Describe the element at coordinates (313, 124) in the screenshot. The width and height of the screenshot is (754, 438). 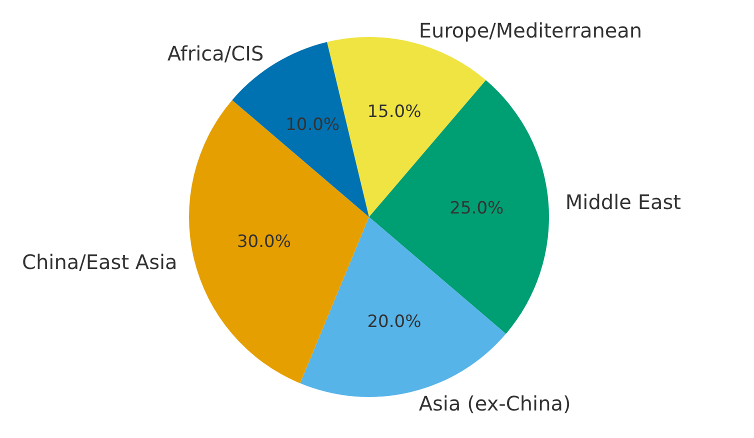
I see `data-label: 10.0%` at that location.